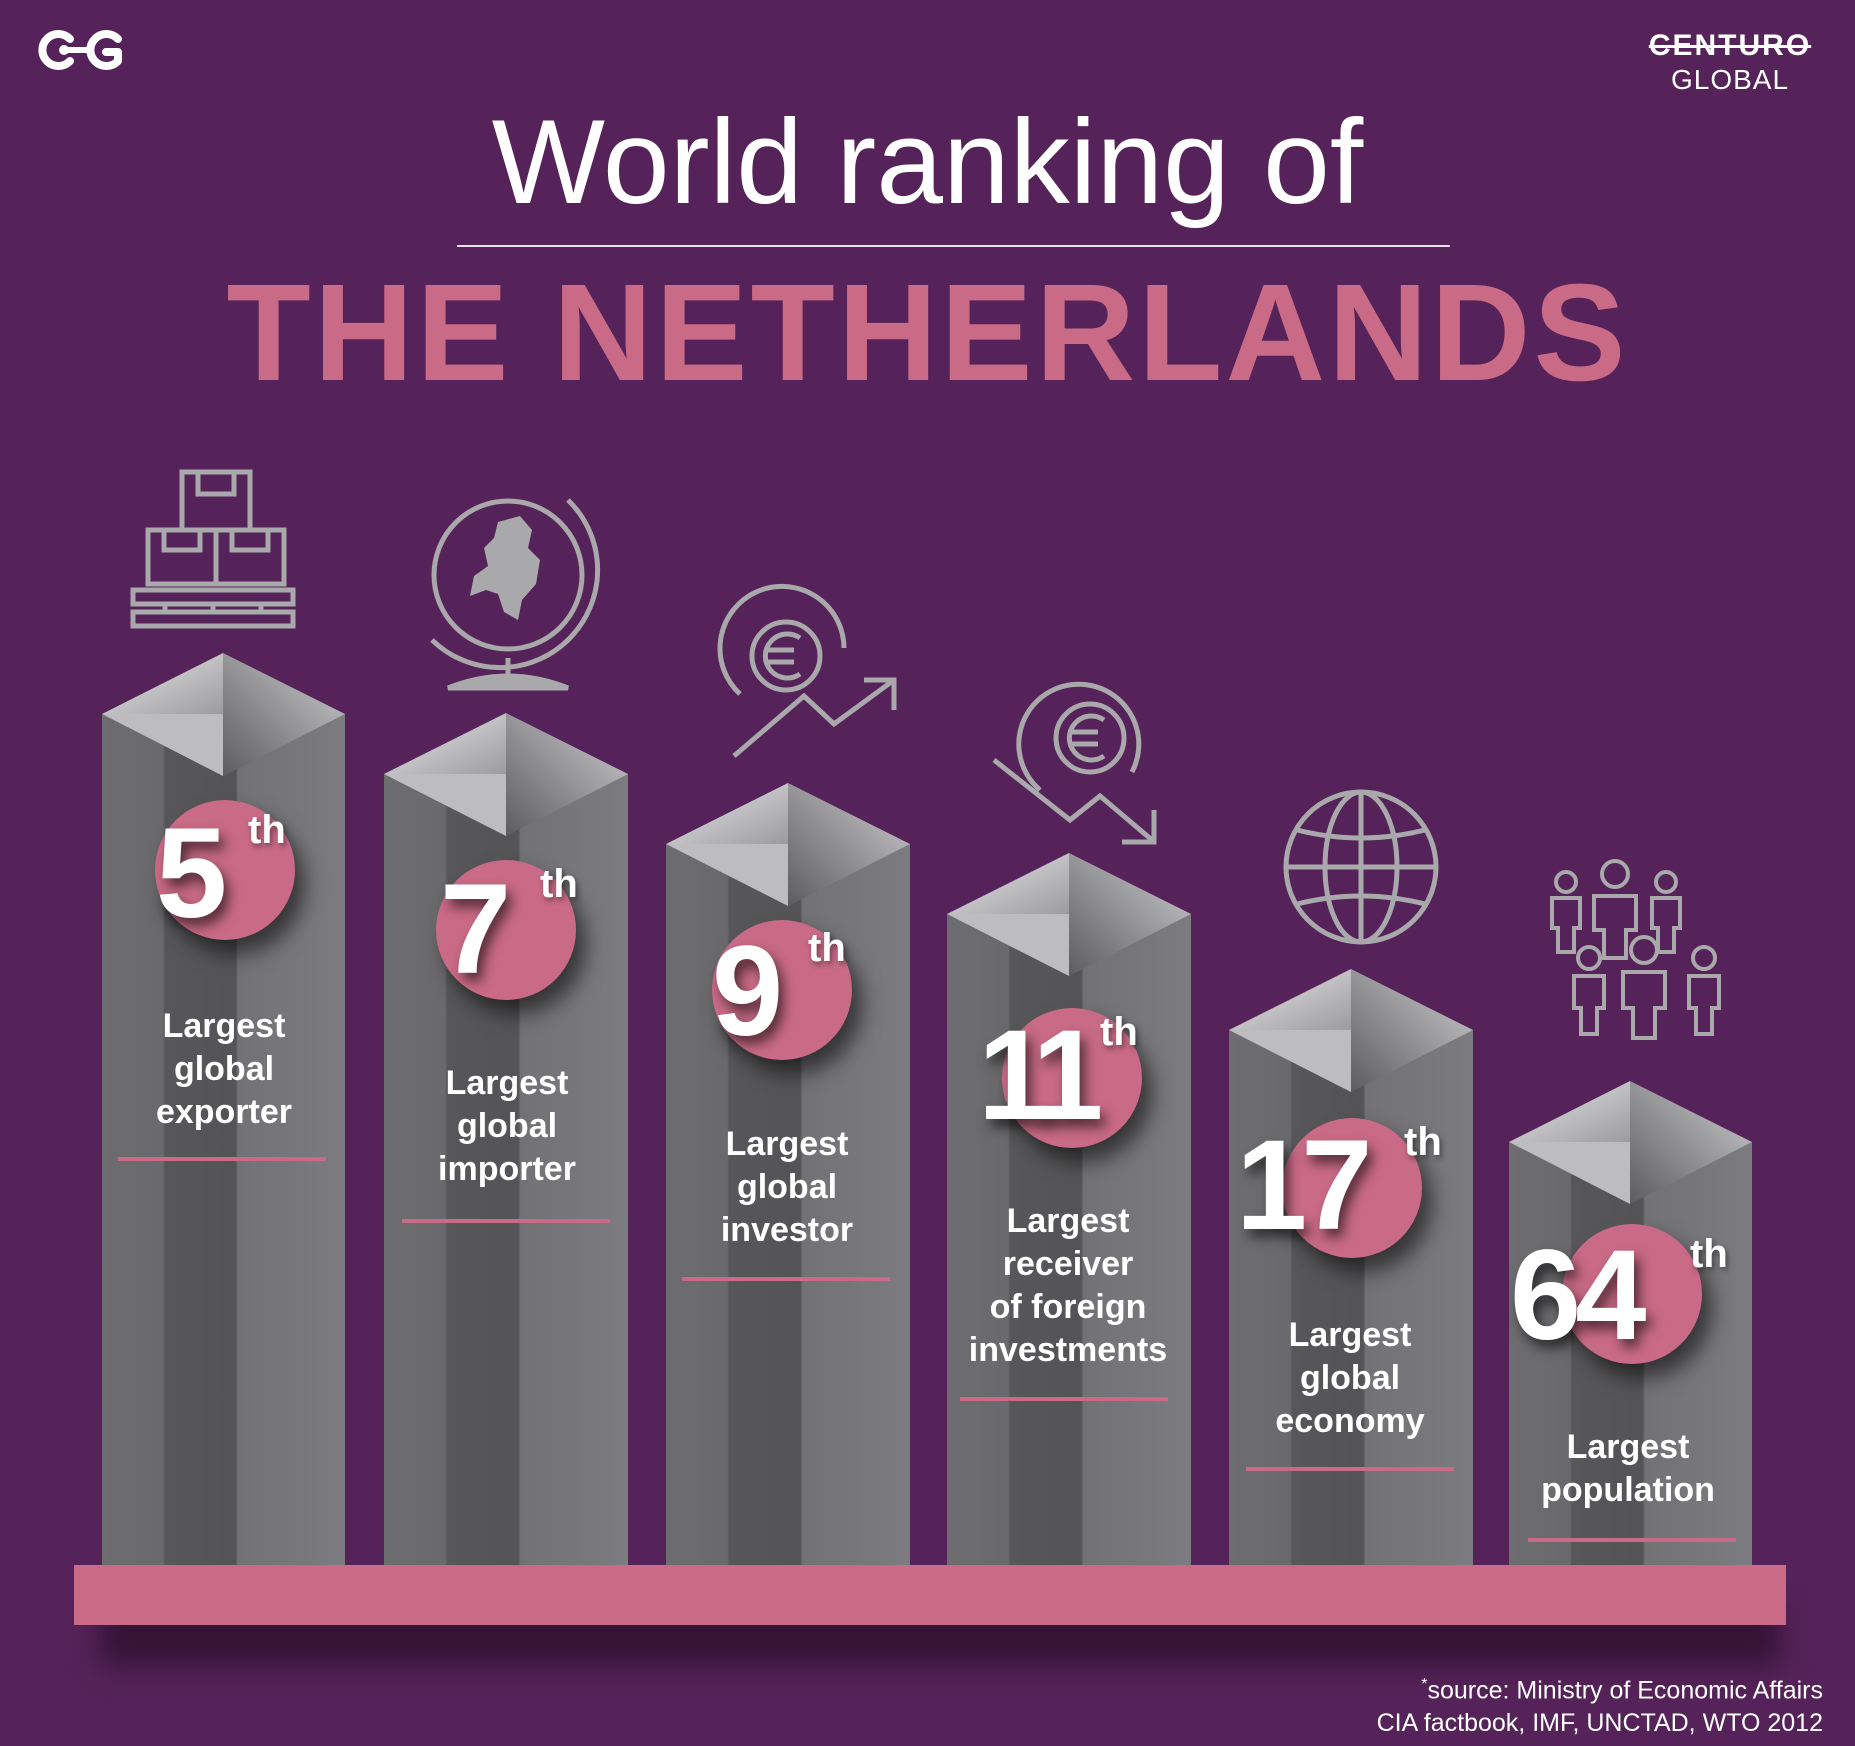 This screenshot has height=1746, width=1855. I want to click on euro-decline-arrow-down-icon, so click(1074, 763).